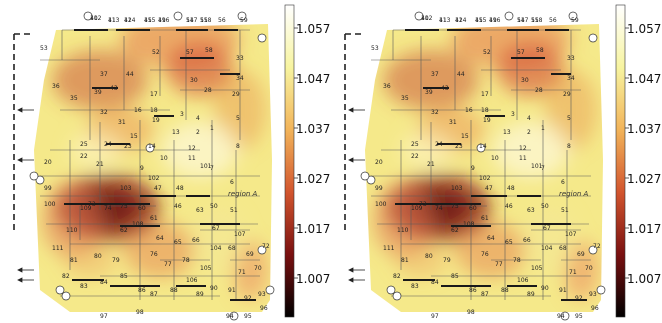 The height and width of the screenshot is (323, 662). I want to click on colorbar-tick-6: 1.007, so click(313, 279).